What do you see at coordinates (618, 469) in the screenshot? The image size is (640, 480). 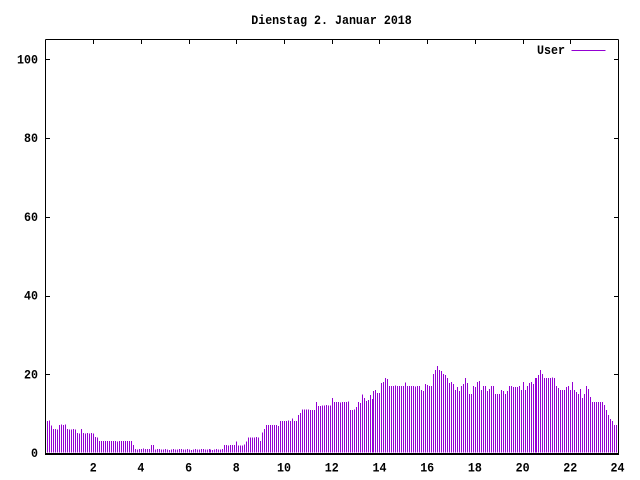 I see `svg-text: 24` at bounding box center [618, 469].